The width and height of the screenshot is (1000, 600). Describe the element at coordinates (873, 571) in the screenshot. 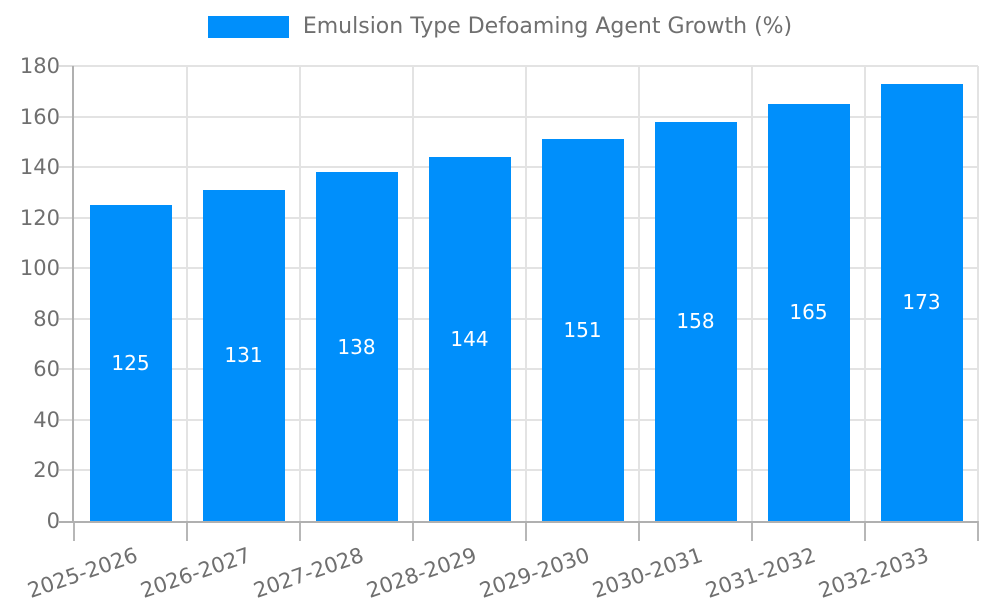

I see `x-axis-category-label: 2032-2033` at that location.